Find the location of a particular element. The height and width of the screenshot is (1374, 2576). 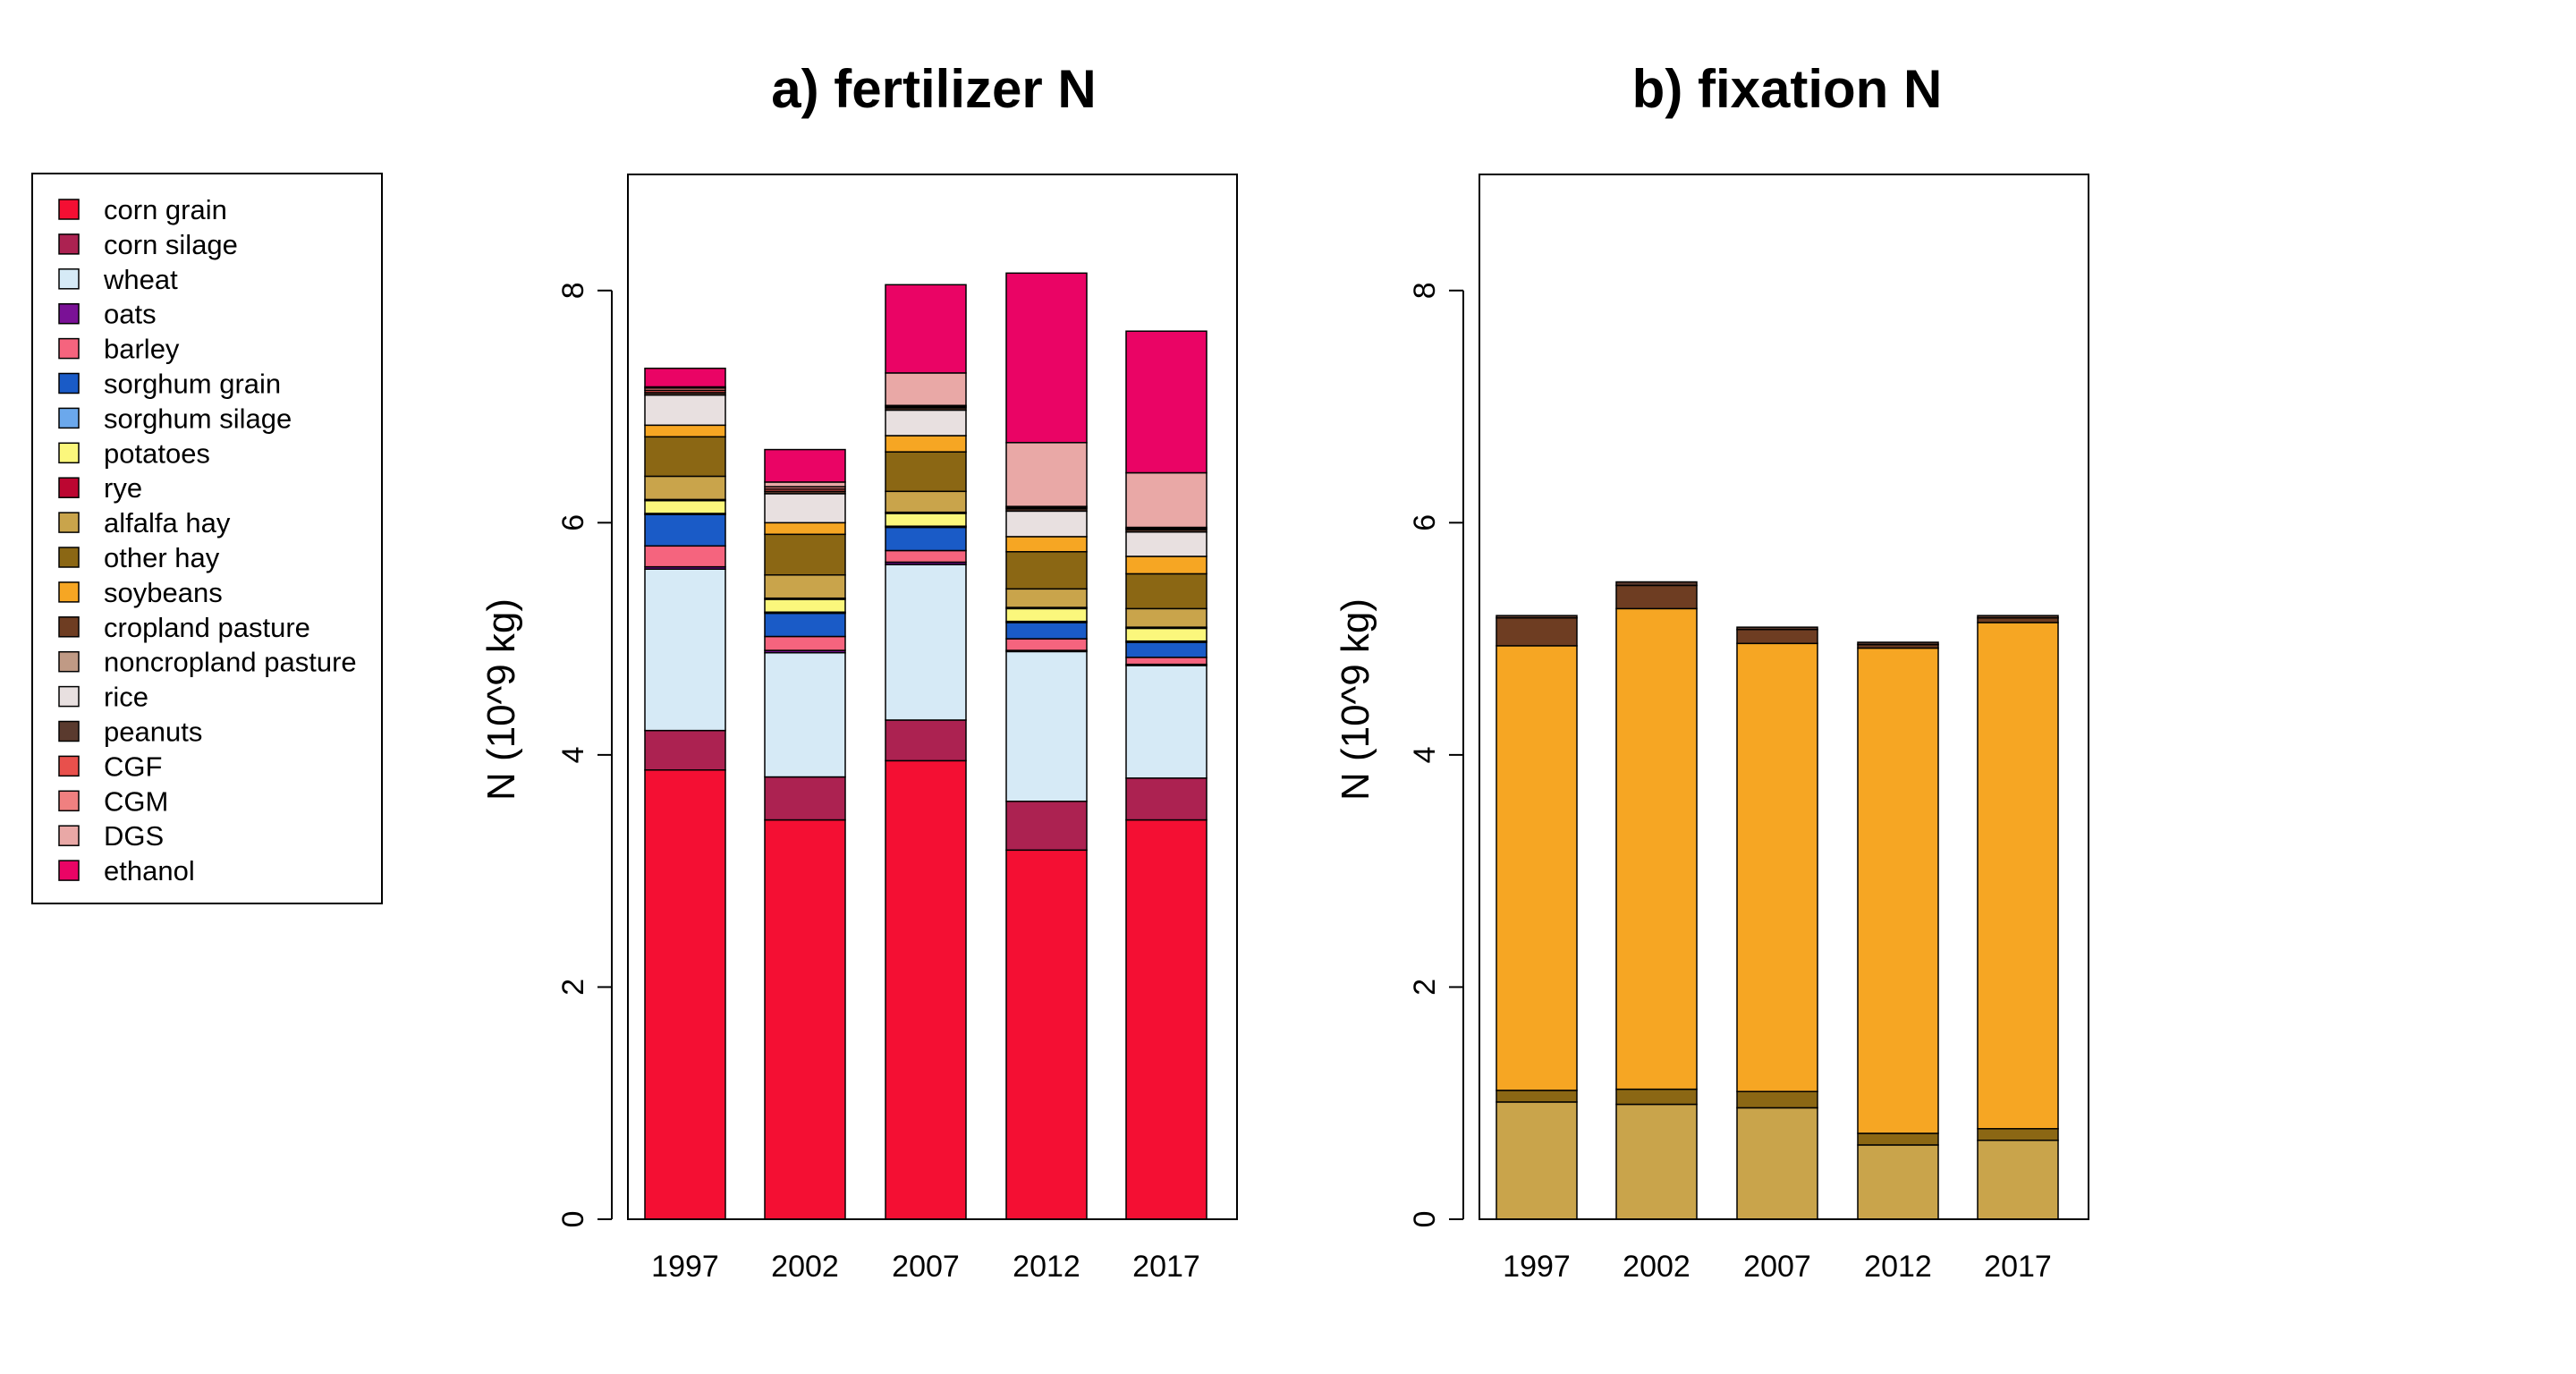

bar-stack-1997 is located at coordinates (685, 793).